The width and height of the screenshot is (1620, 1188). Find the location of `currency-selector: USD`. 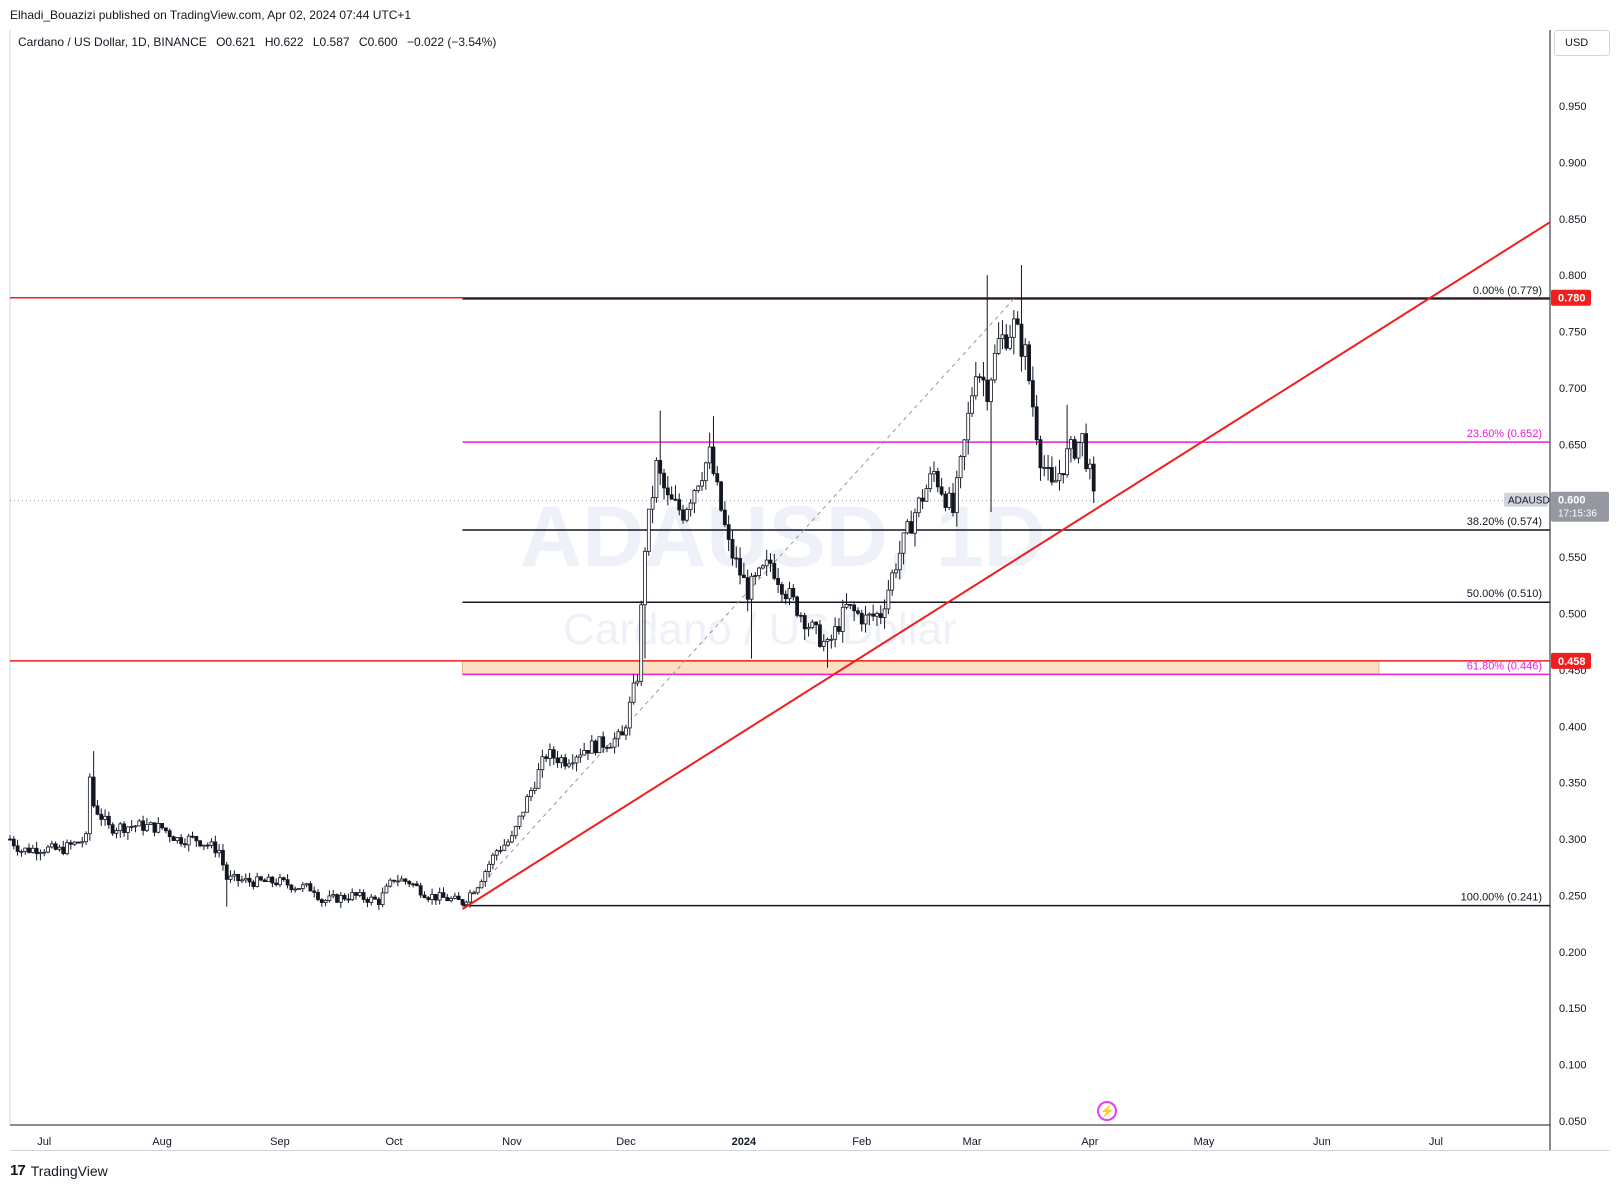

currency-selector: USD is located at coordinates (1582, 43).